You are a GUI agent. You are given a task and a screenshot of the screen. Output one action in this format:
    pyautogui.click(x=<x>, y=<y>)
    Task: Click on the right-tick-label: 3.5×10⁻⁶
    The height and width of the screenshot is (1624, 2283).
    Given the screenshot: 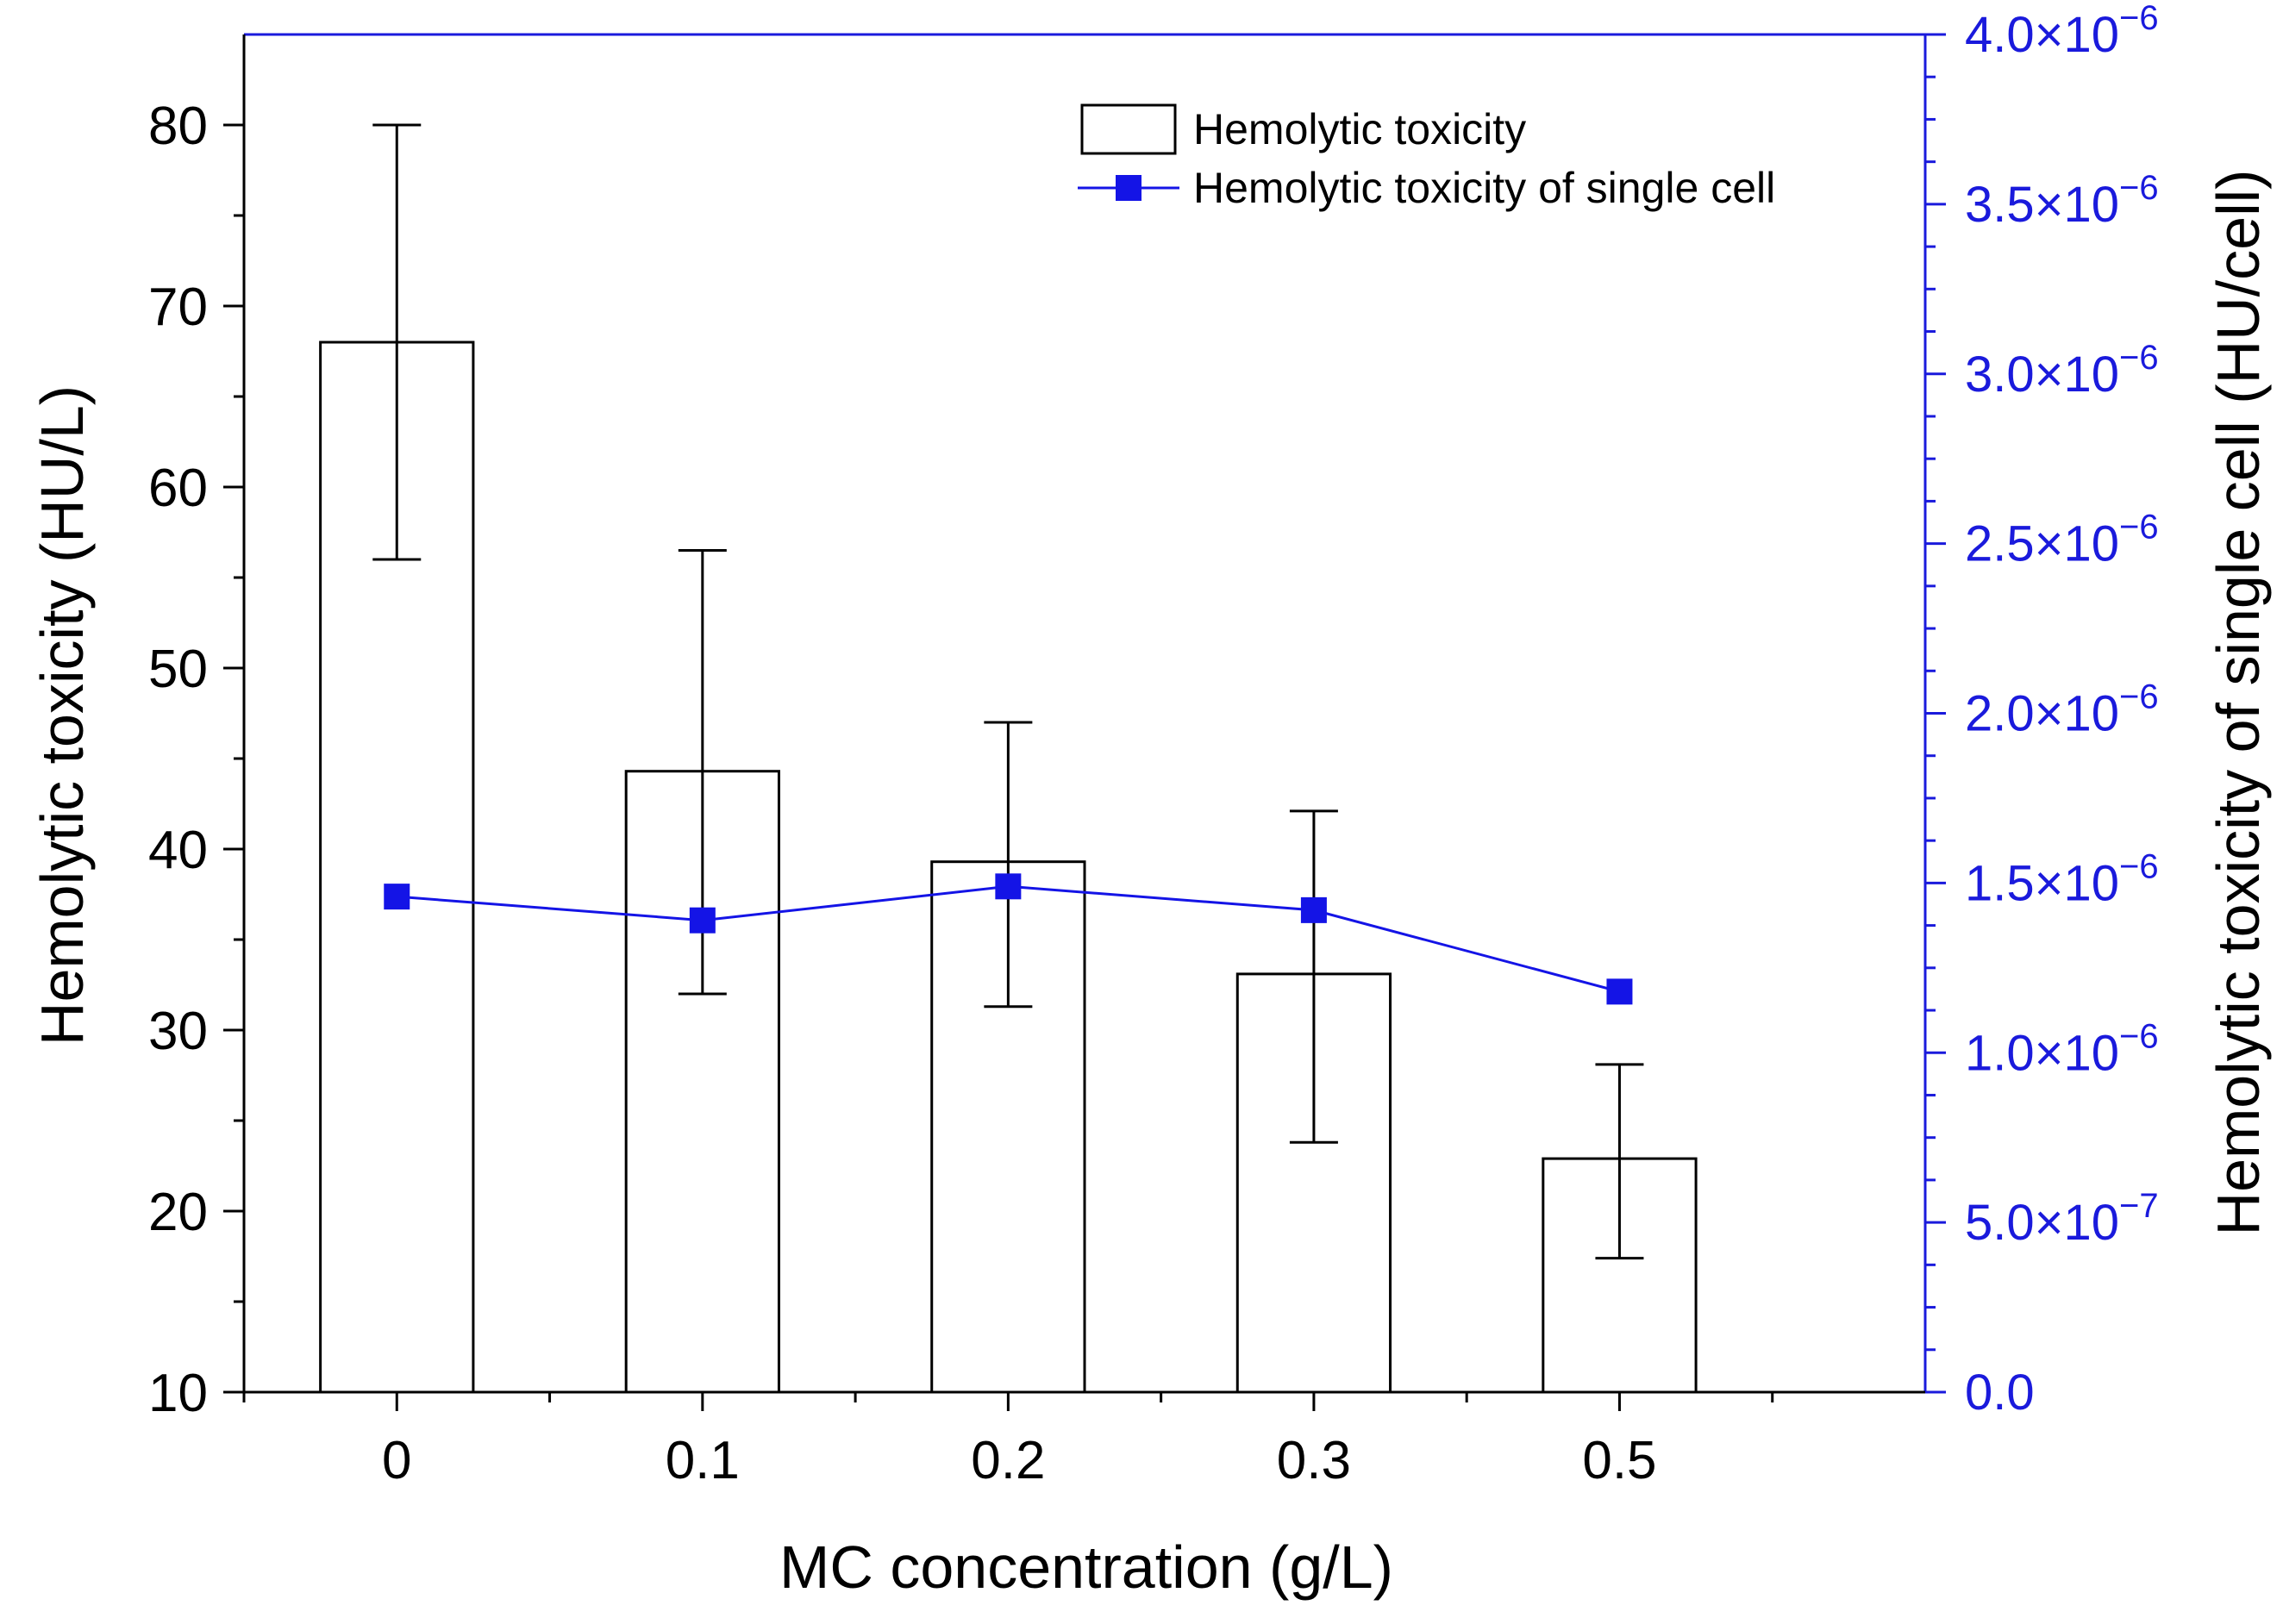 What is the action you would take?
    pyautogui.click(x=2062, y=201)
    